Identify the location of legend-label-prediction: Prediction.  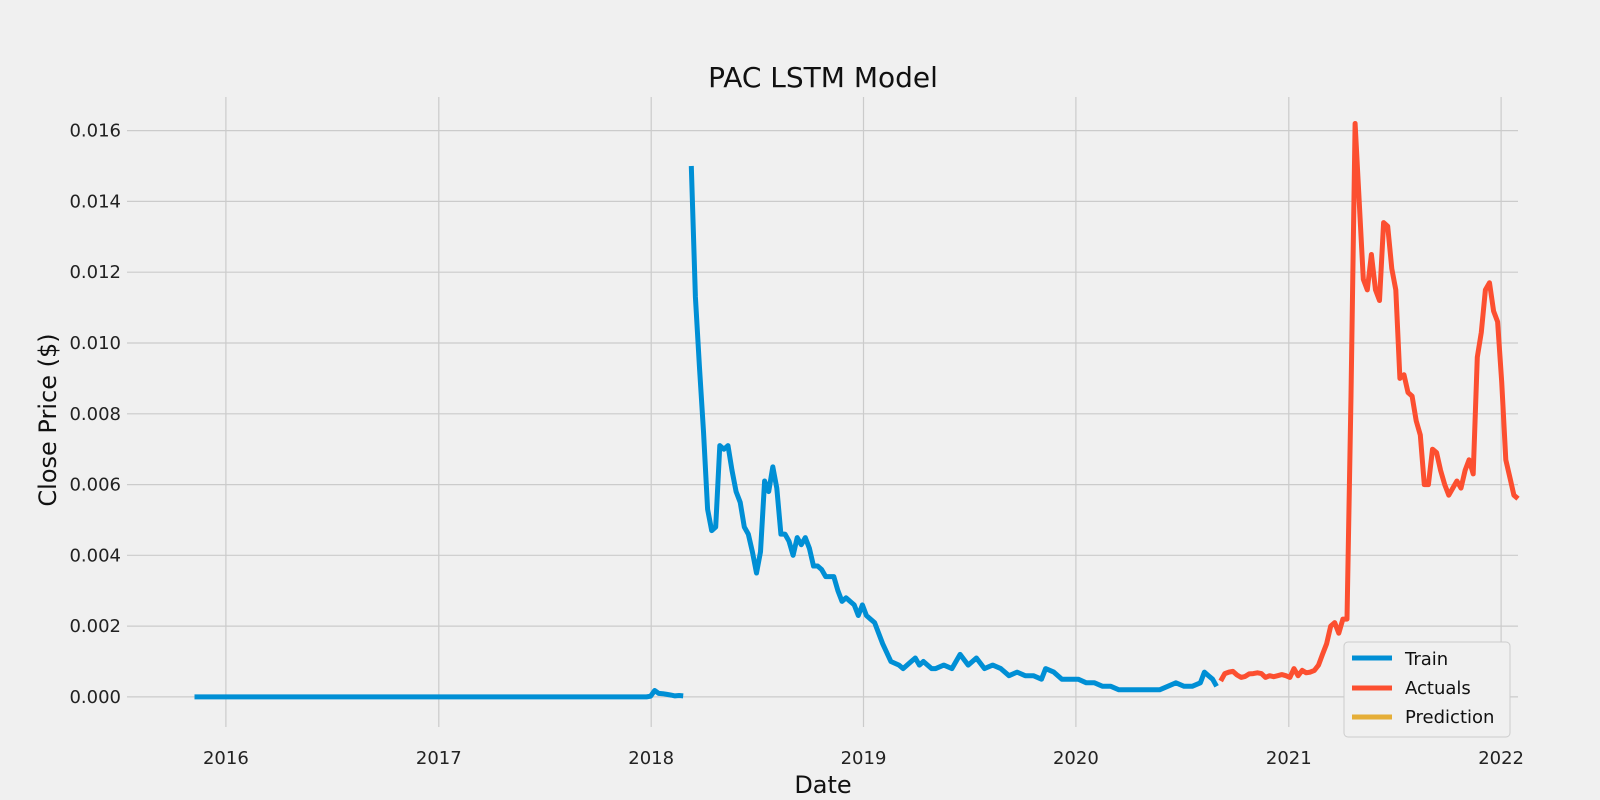
(1449, 717).